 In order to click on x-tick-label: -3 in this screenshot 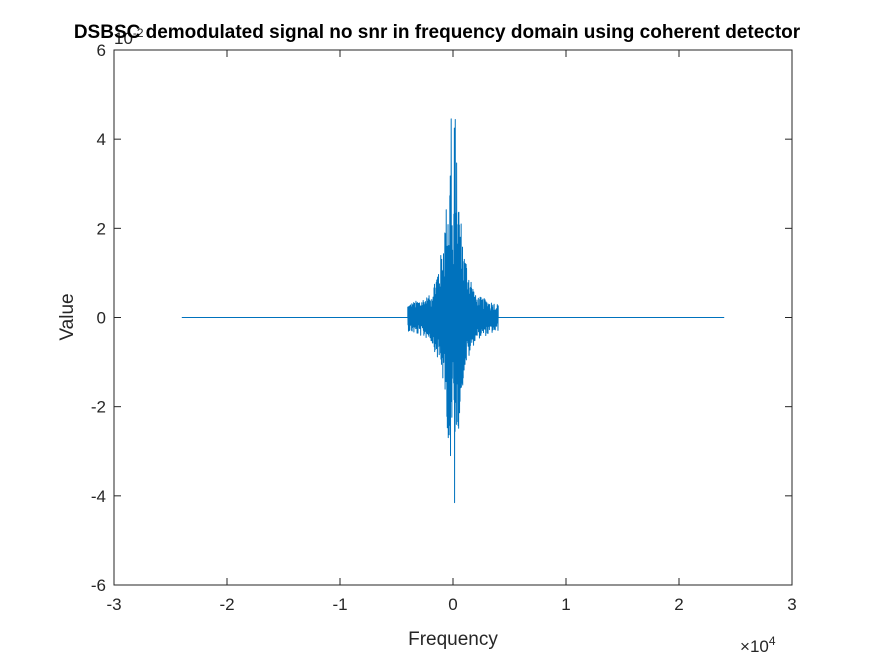, I will do `click(113, 604)`.